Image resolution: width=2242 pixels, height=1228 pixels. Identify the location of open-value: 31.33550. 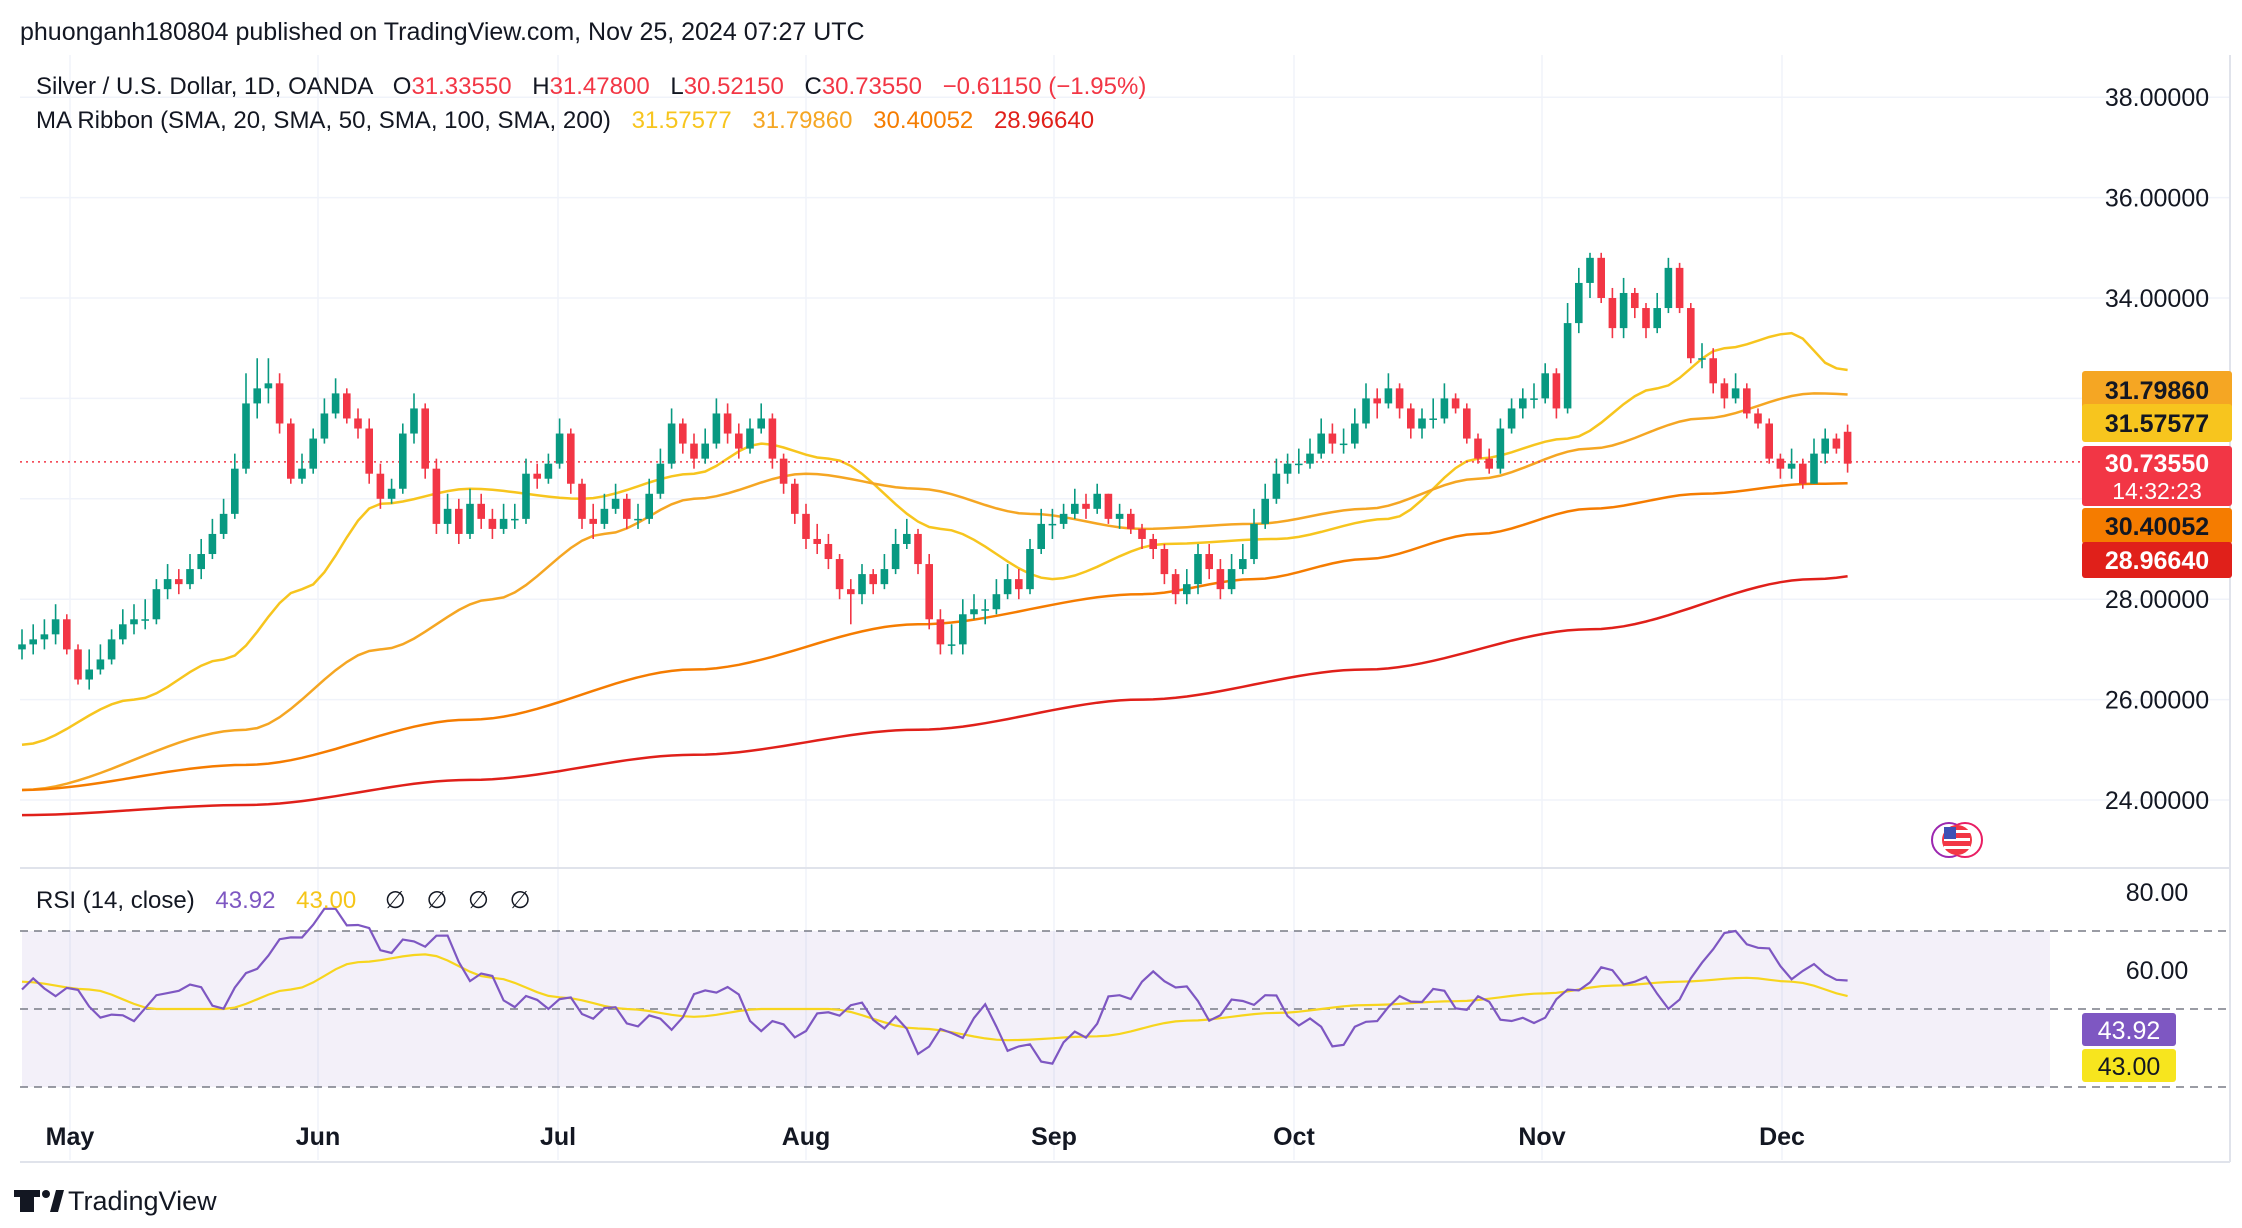
(461, 86).